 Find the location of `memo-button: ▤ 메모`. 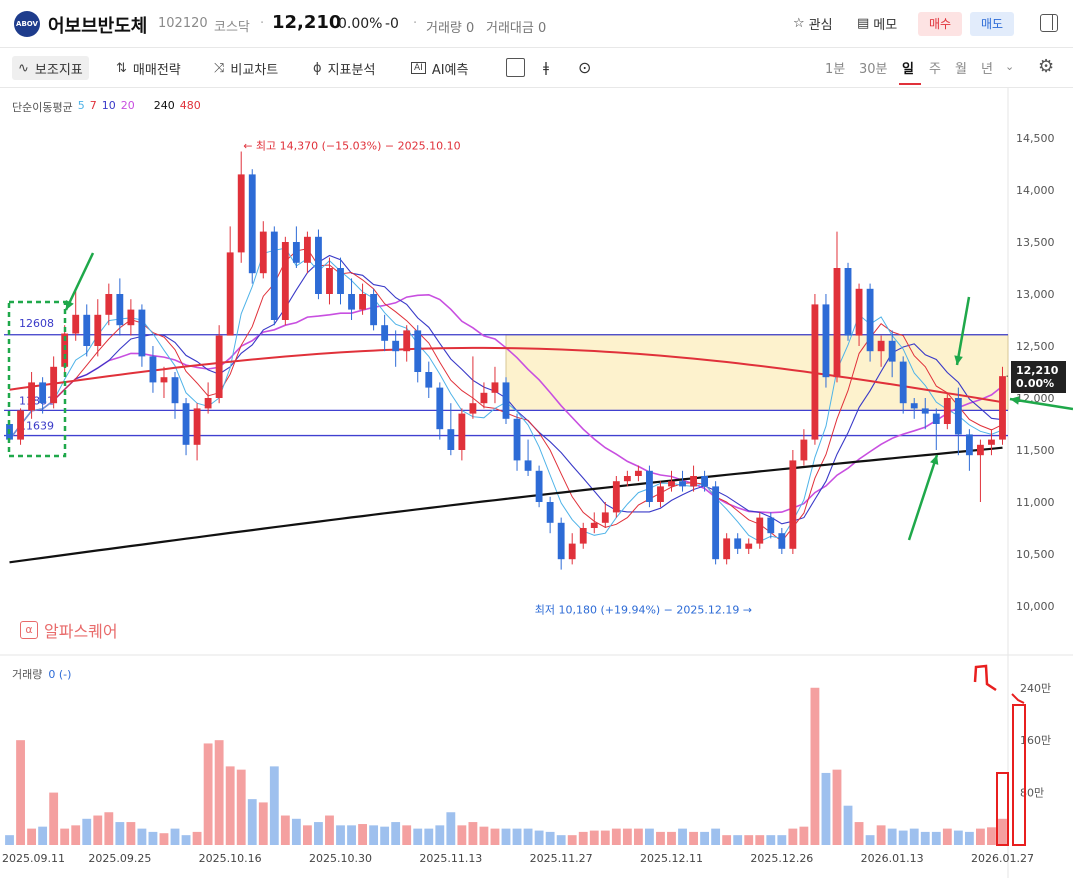

memo-button: ▤ 메모 is located at coordinates (877, 23).